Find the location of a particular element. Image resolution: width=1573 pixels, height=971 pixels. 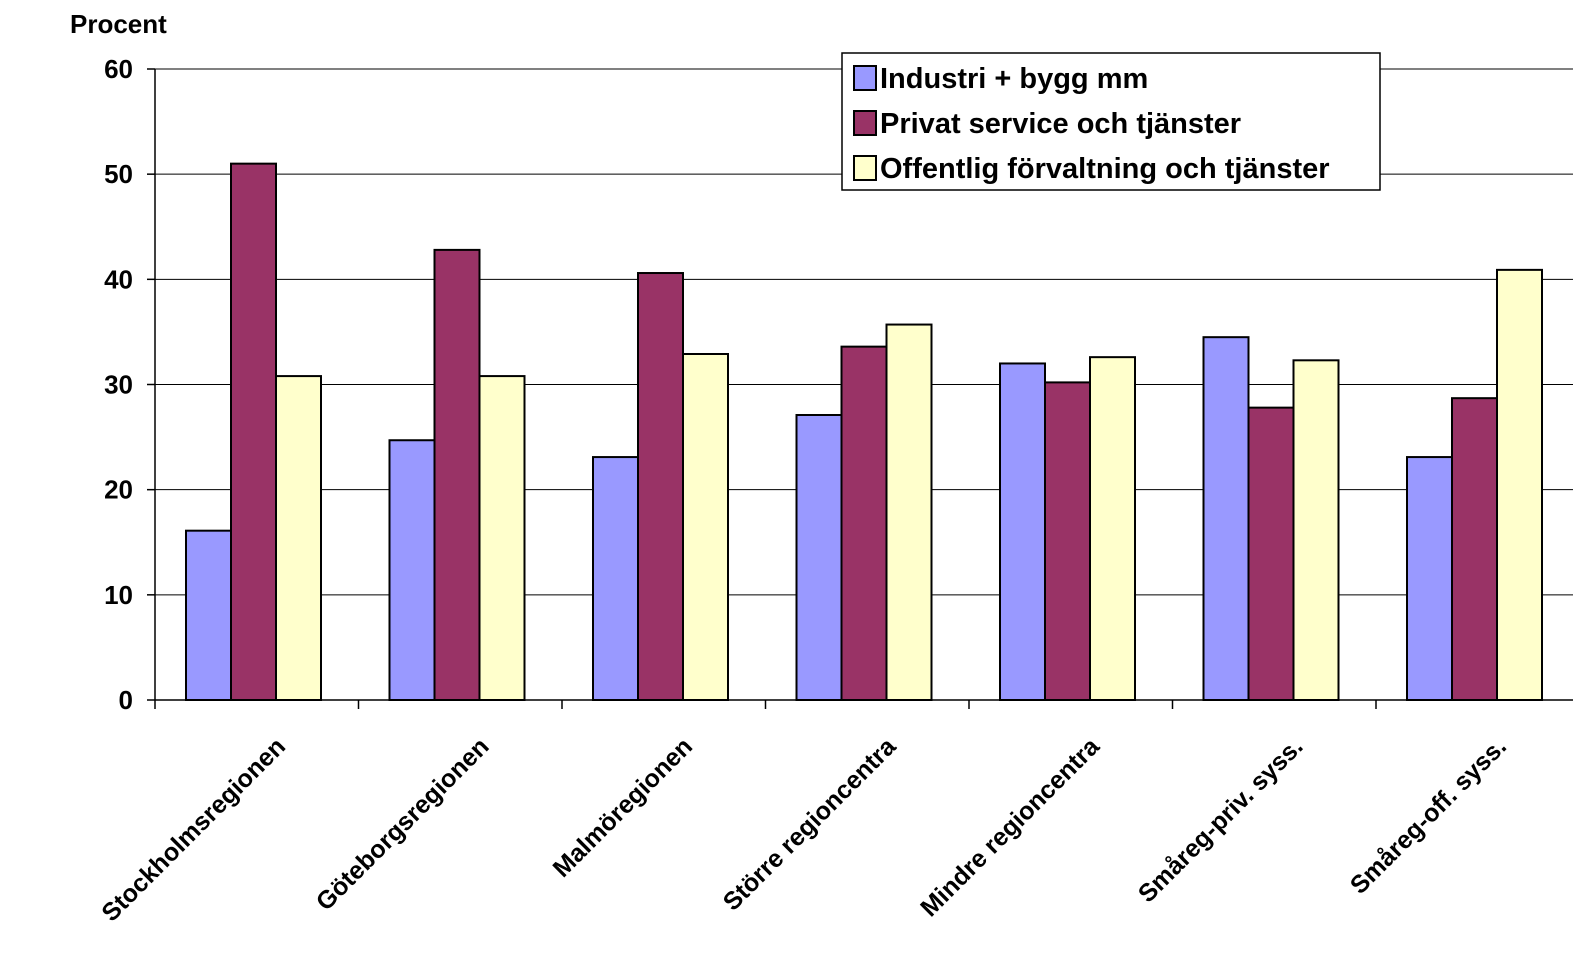

x-tick-label: Småreg-priv. syss. is located at coordinates (1221, 820).